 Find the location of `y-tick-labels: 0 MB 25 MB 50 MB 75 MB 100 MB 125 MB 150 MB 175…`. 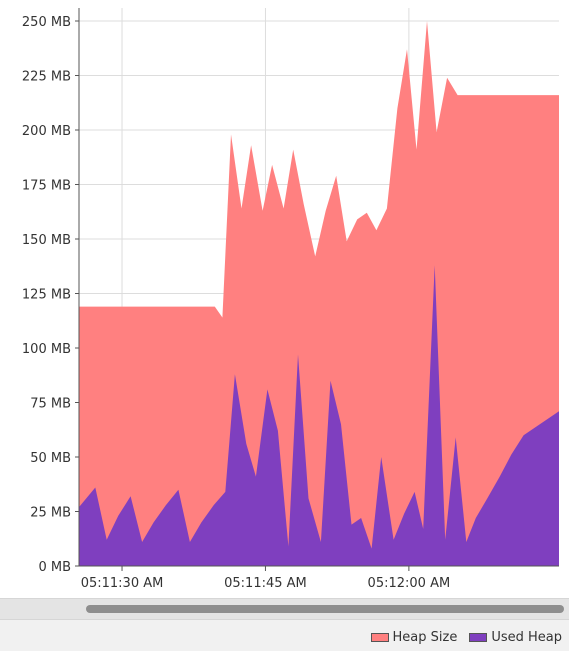

y-tick-labels: 0 MB 25 MB 50 MB 75 MB 100 MB 125 MB 150 MB 175… is located at coordinates (46, 295).